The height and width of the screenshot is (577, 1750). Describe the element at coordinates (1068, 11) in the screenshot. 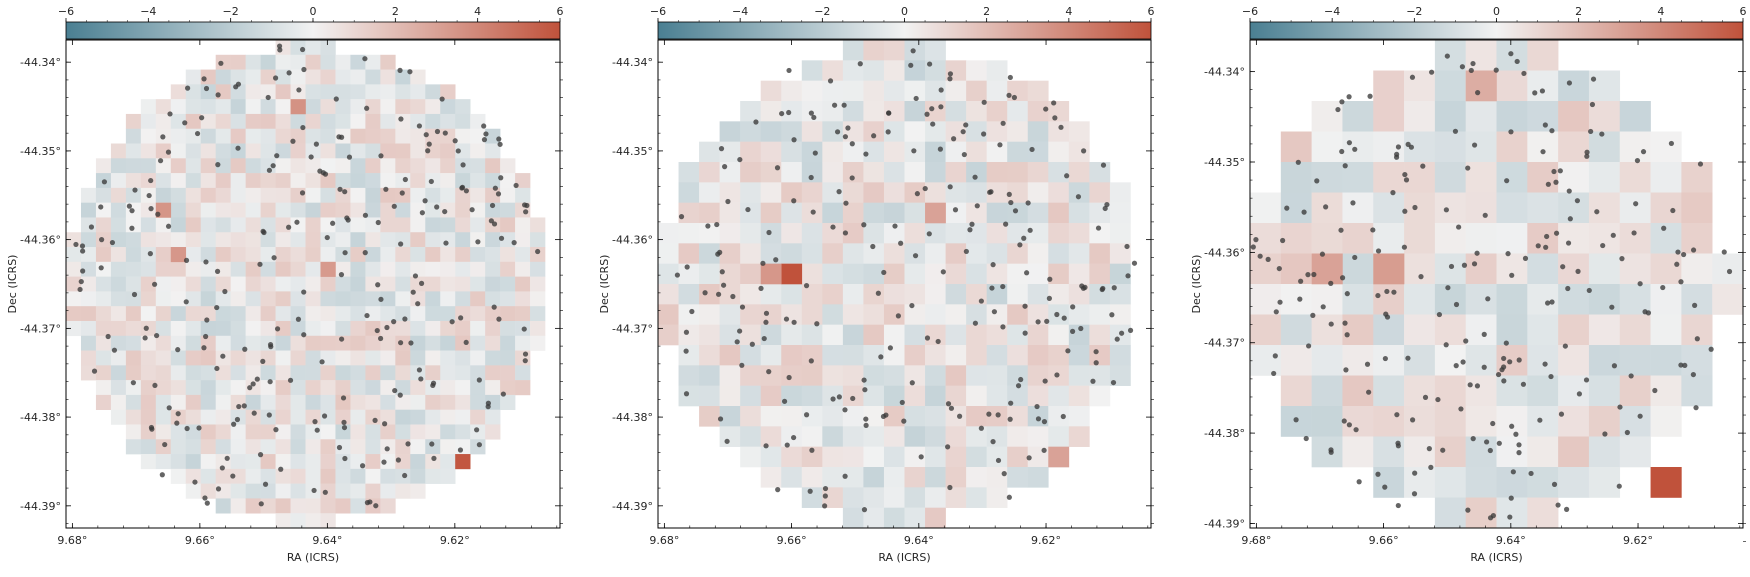

I see `colorbar-tick-label: 4` at that location.